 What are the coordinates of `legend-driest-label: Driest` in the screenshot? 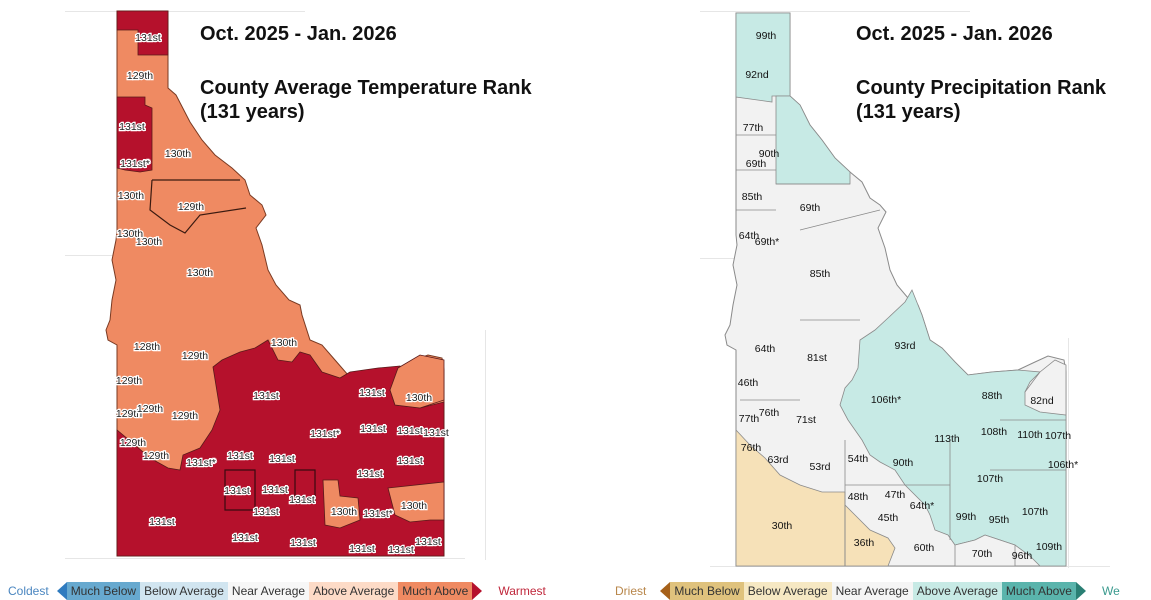 It's located at (631, 591).